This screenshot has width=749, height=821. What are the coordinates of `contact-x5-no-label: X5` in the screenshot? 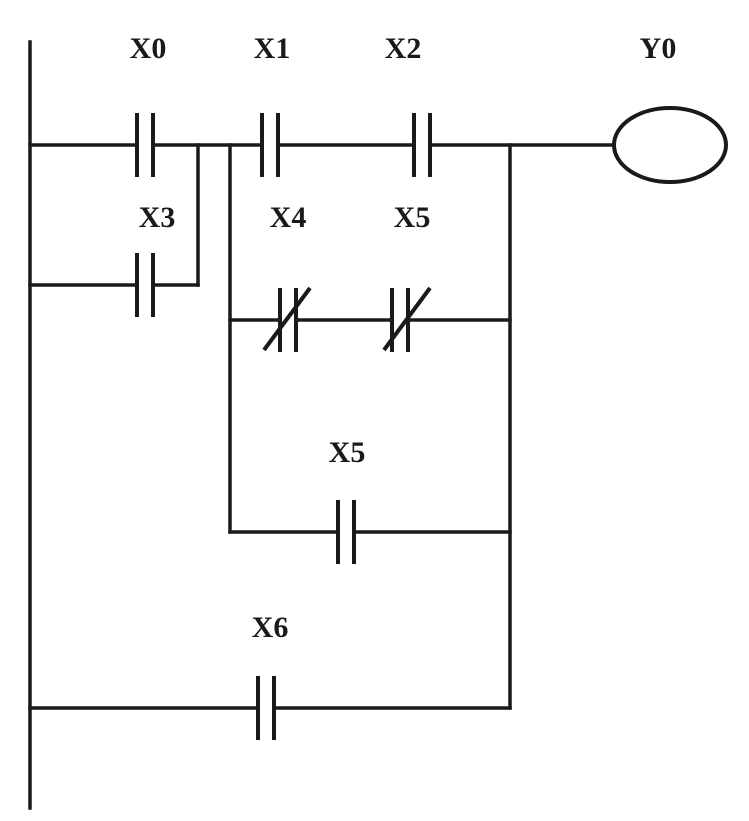 It's located at (347, 452).